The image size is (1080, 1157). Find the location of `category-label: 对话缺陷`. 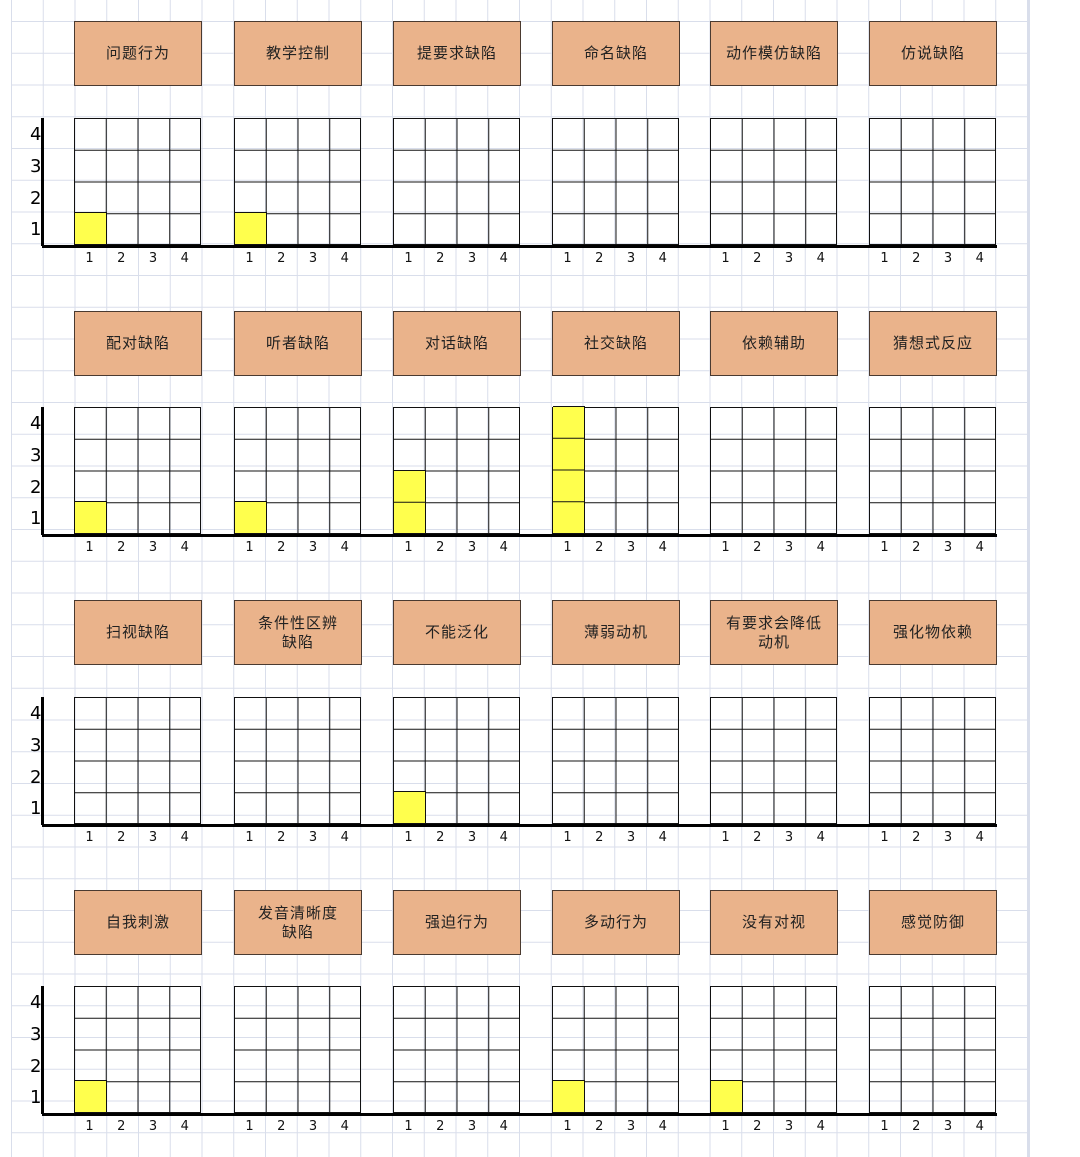

category-label: 对话缺陷 is located at coordinates (457, 343).